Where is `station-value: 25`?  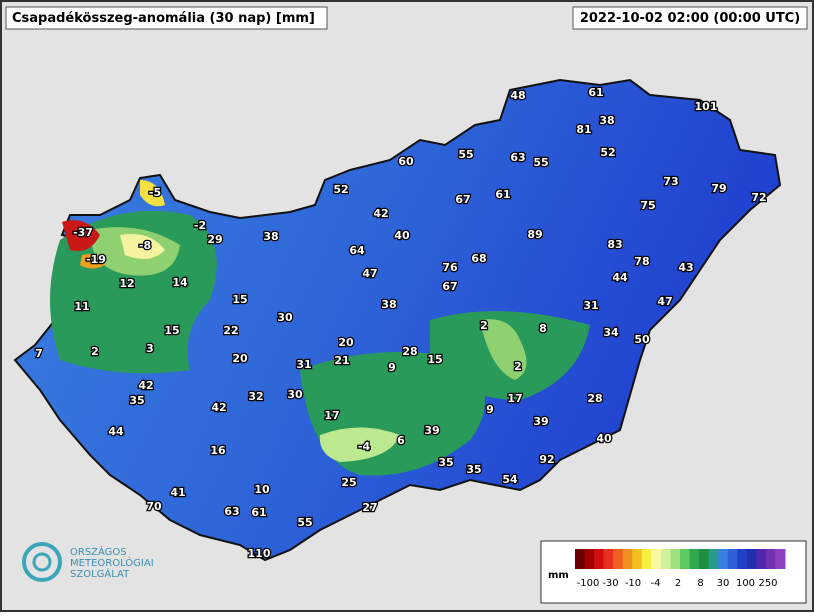 station-value: 25 is located at coordinates (348, 482).